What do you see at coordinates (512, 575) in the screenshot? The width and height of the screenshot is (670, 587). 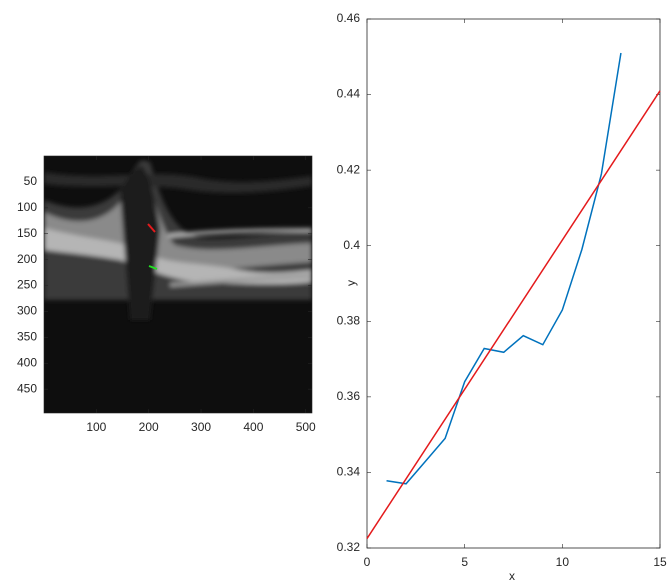 I see `x-axis-label: x` at bounding box center [512, 575].